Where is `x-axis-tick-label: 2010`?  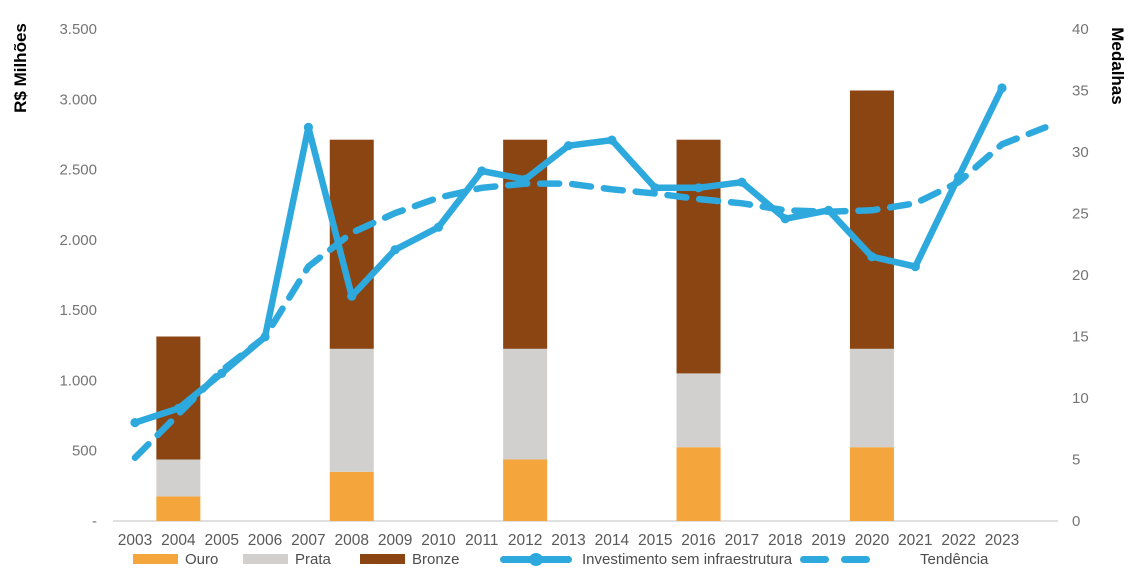 x-axis-tick-label: 2010 is located at coordinates (438, 540).